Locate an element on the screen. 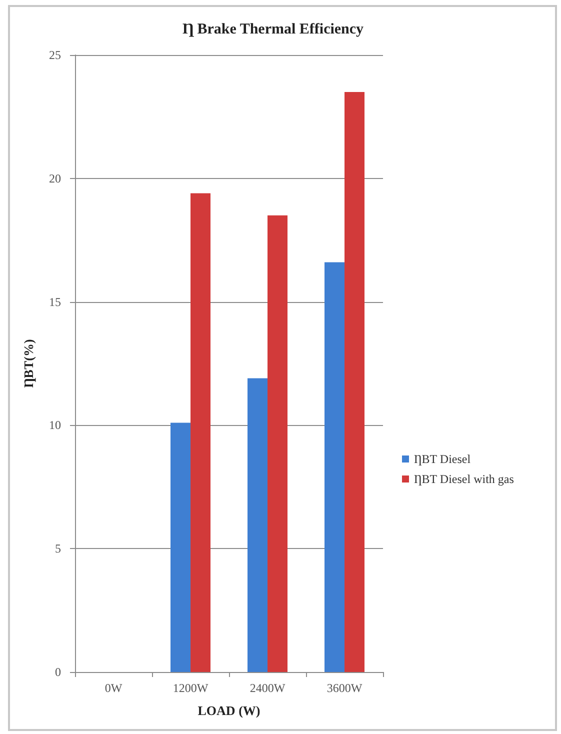 The height and width of the screenshot is (734, 561). y-axis-title: ȠBT(%) is located at coordinates (28, 363).